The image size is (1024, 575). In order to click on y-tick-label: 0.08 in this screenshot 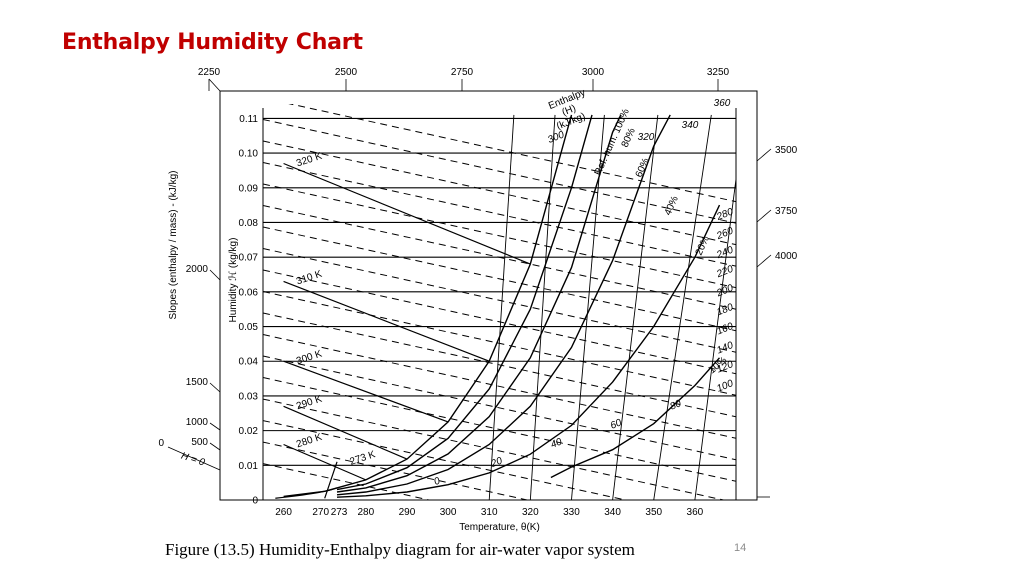, I will do `click(249, 223)`.